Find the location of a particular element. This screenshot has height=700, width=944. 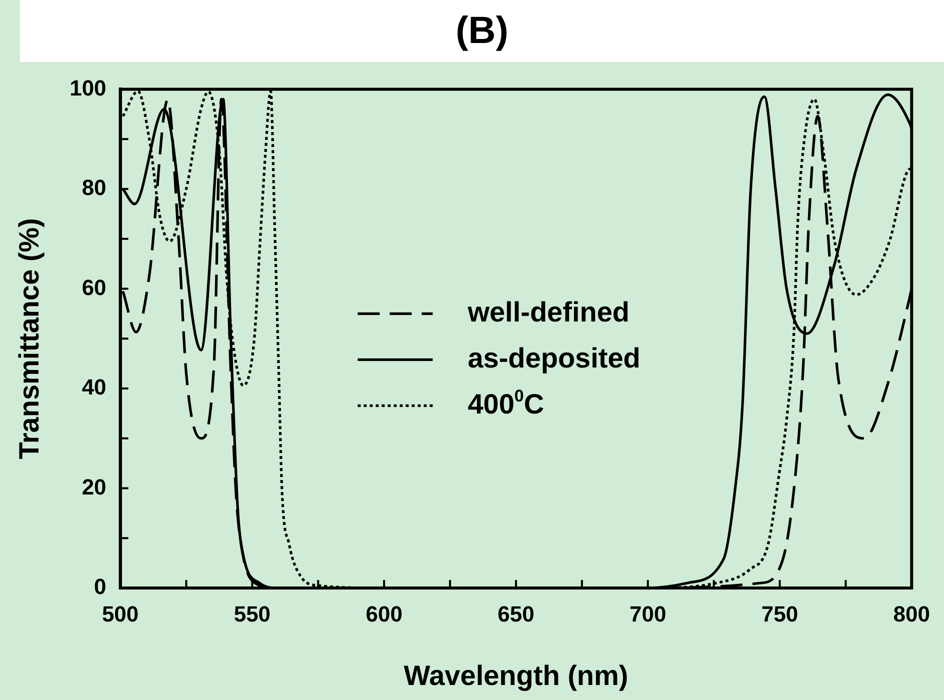

x-axis-title: Wavelength (nm) is located at coordinates (516, 675).